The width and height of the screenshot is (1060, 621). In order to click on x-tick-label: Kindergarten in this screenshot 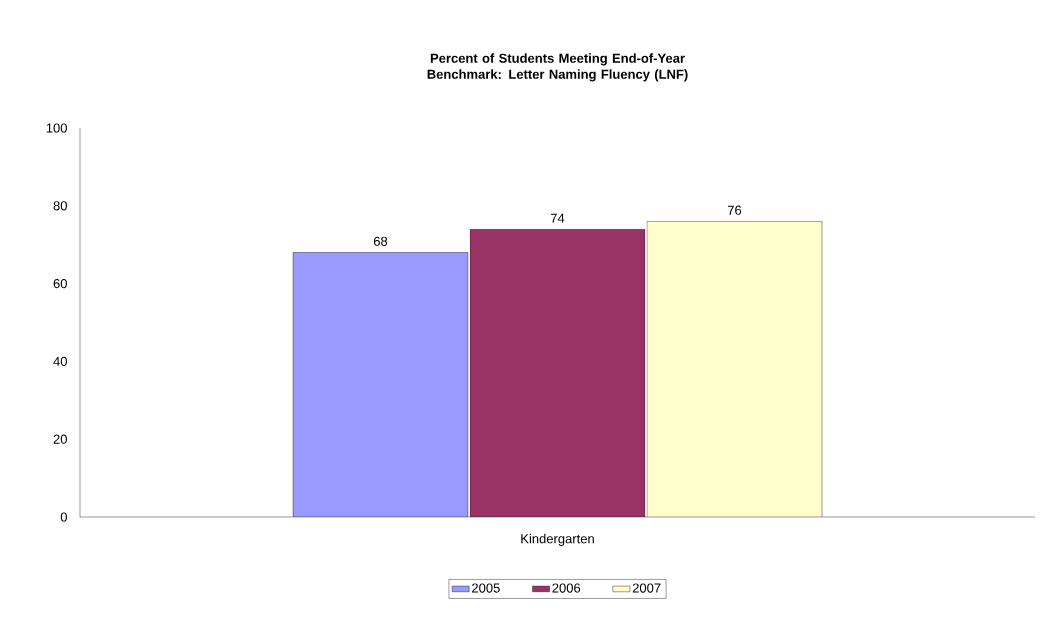, I will do `click(557, 539)`.